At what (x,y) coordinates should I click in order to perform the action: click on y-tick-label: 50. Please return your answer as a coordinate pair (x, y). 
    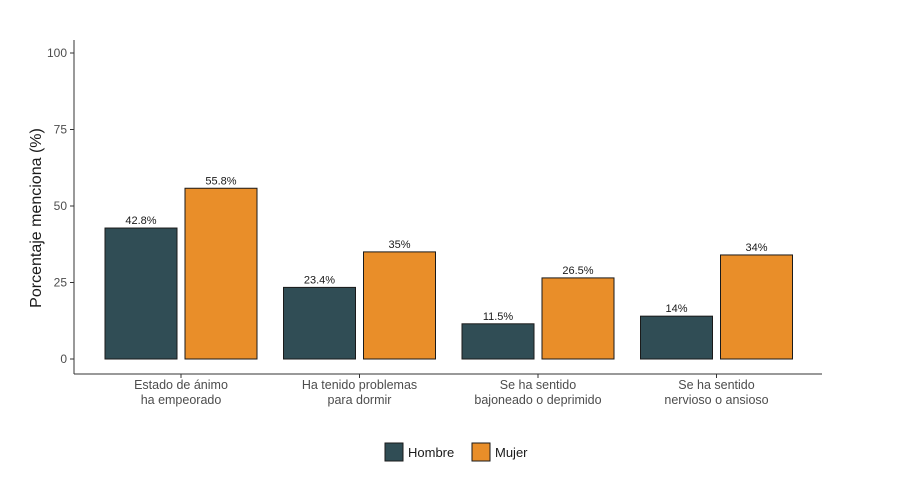
    Looking at the image, I should click on (61, 206).